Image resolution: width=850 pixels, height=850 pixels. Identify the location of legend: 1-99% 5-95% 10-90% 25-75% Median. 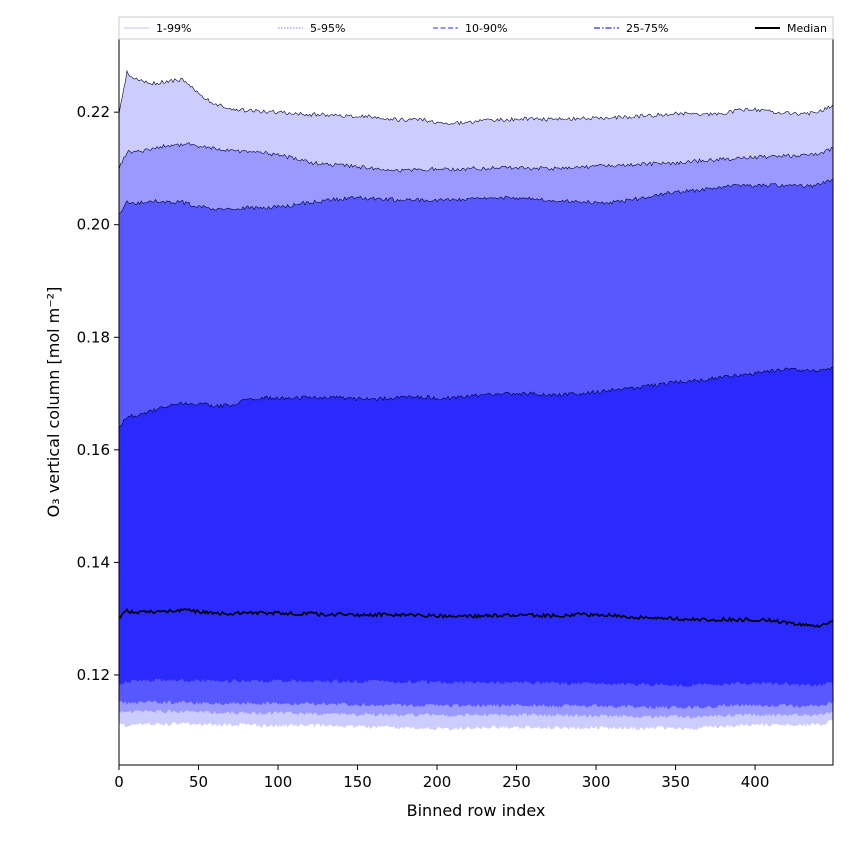
(476, 28).